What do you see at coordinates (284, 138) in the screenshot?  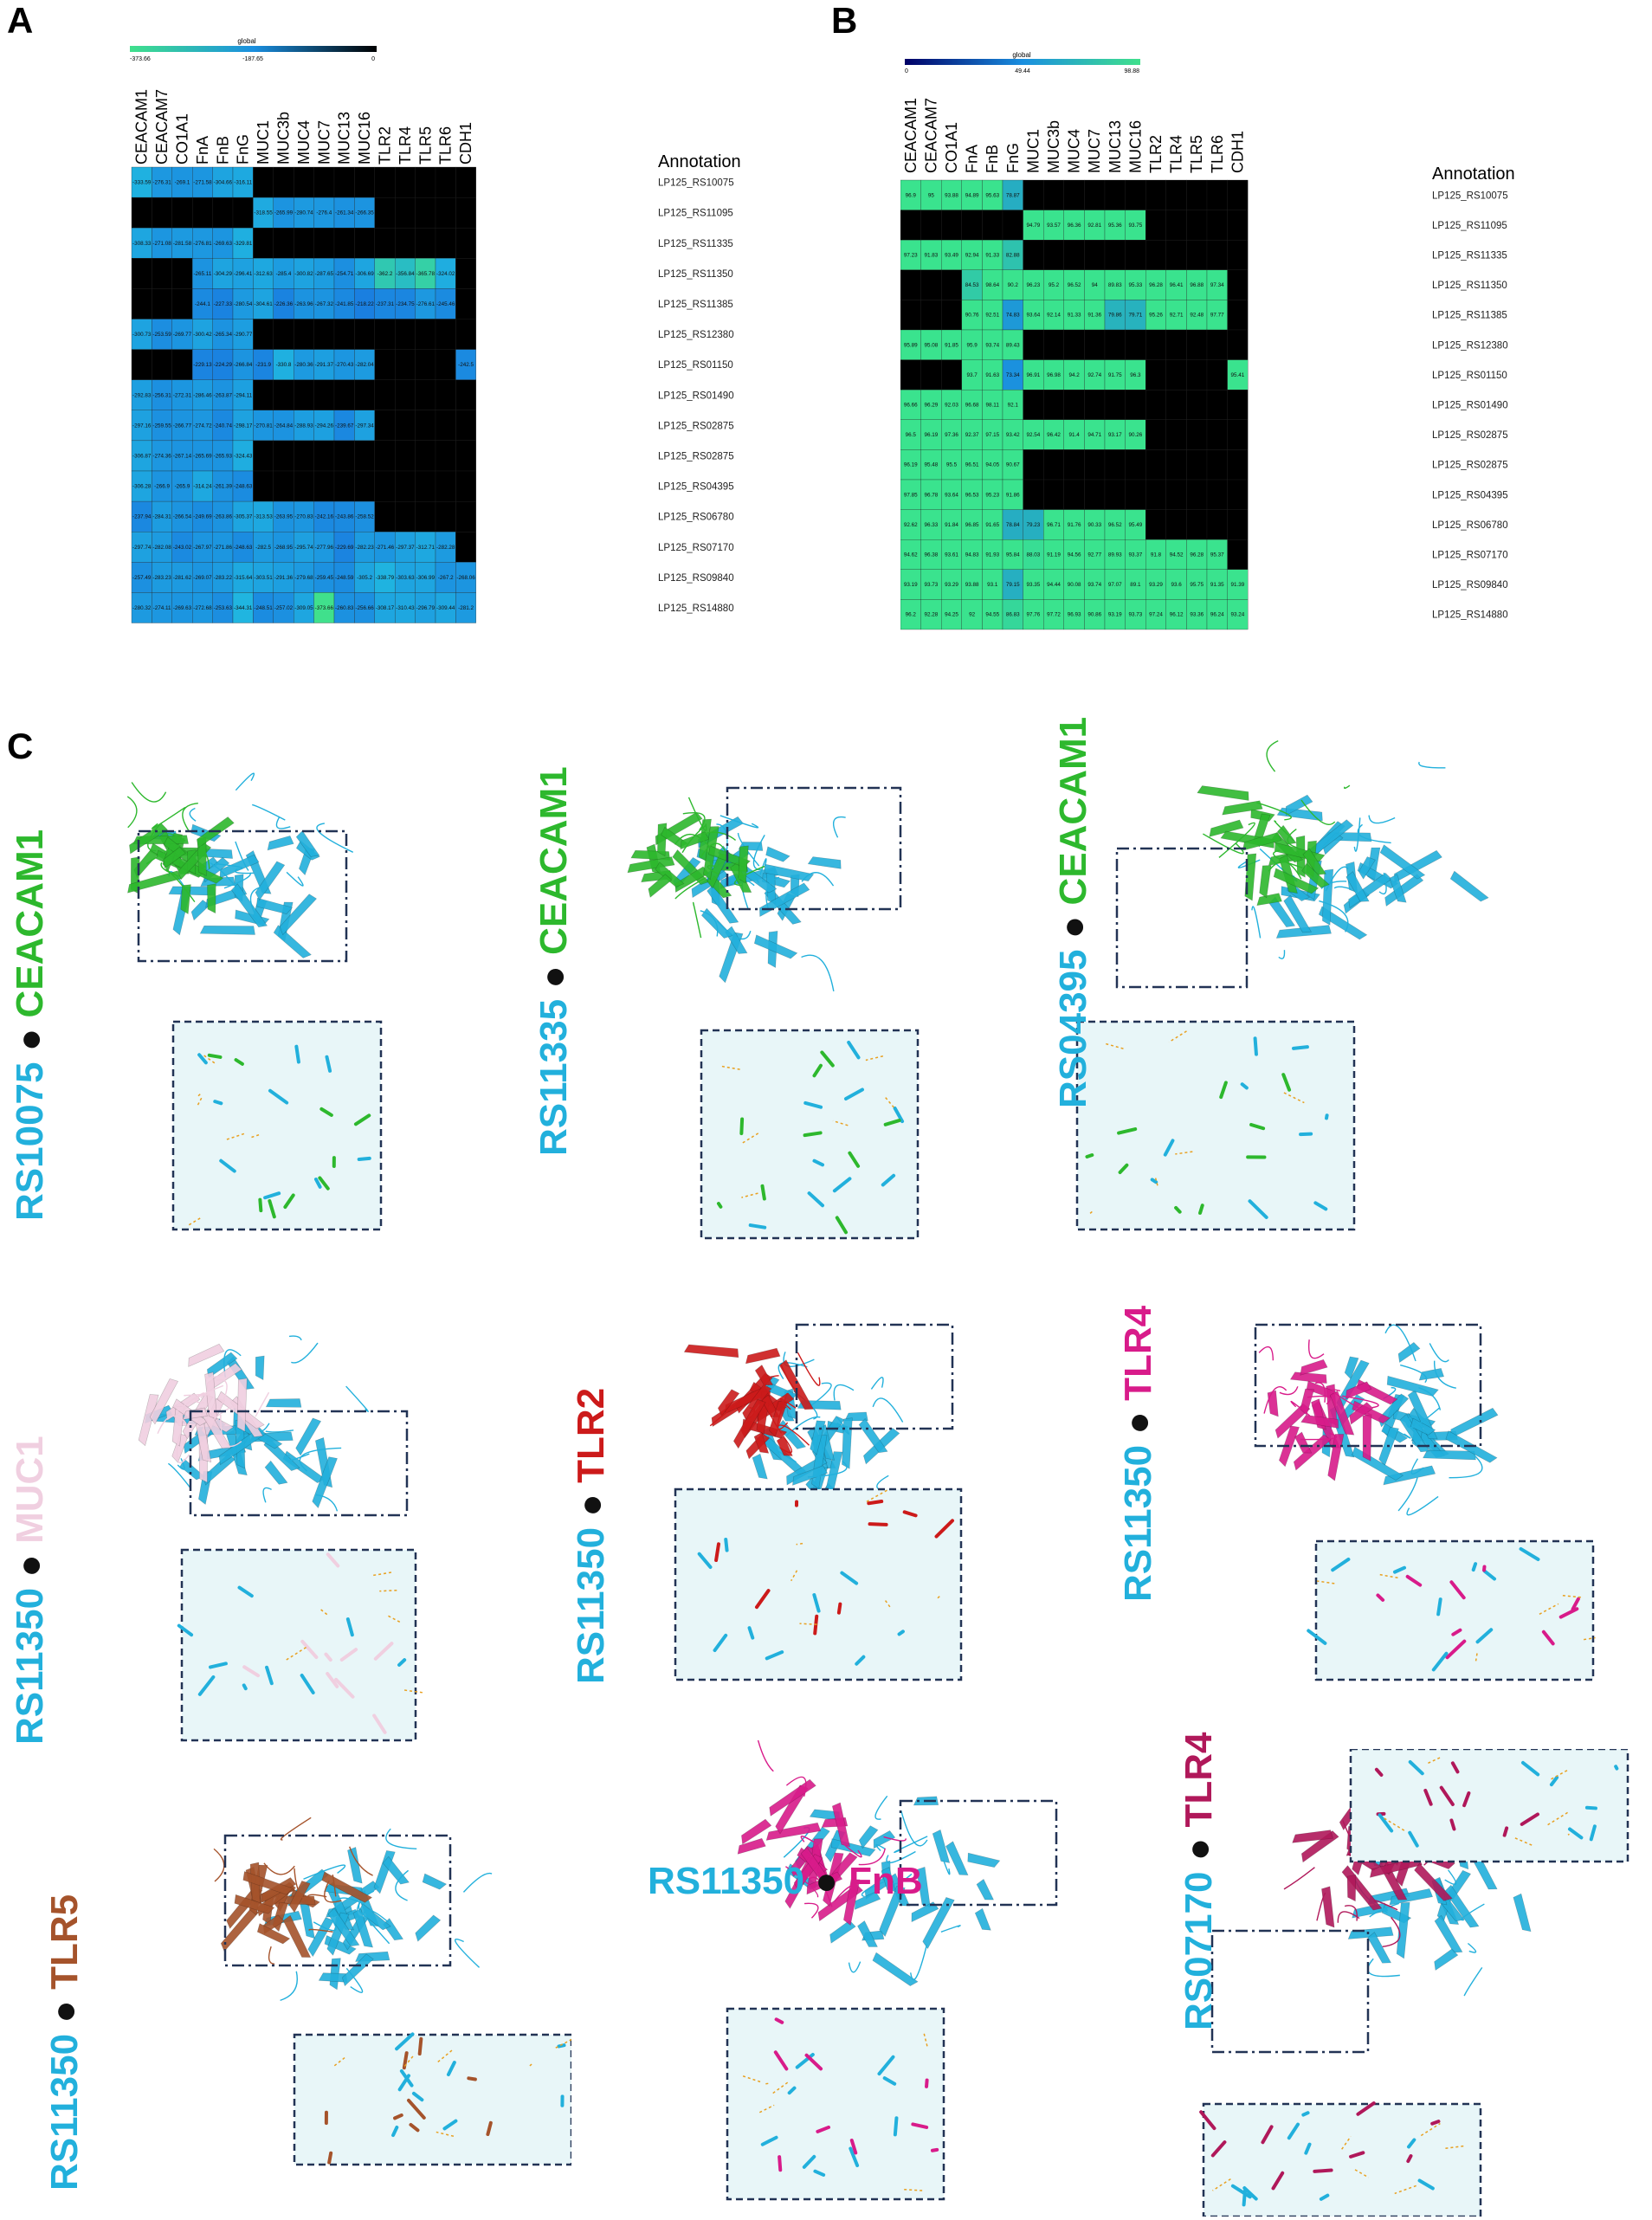 I see `column-label: MUC3b` at bounding box center [284, 138].